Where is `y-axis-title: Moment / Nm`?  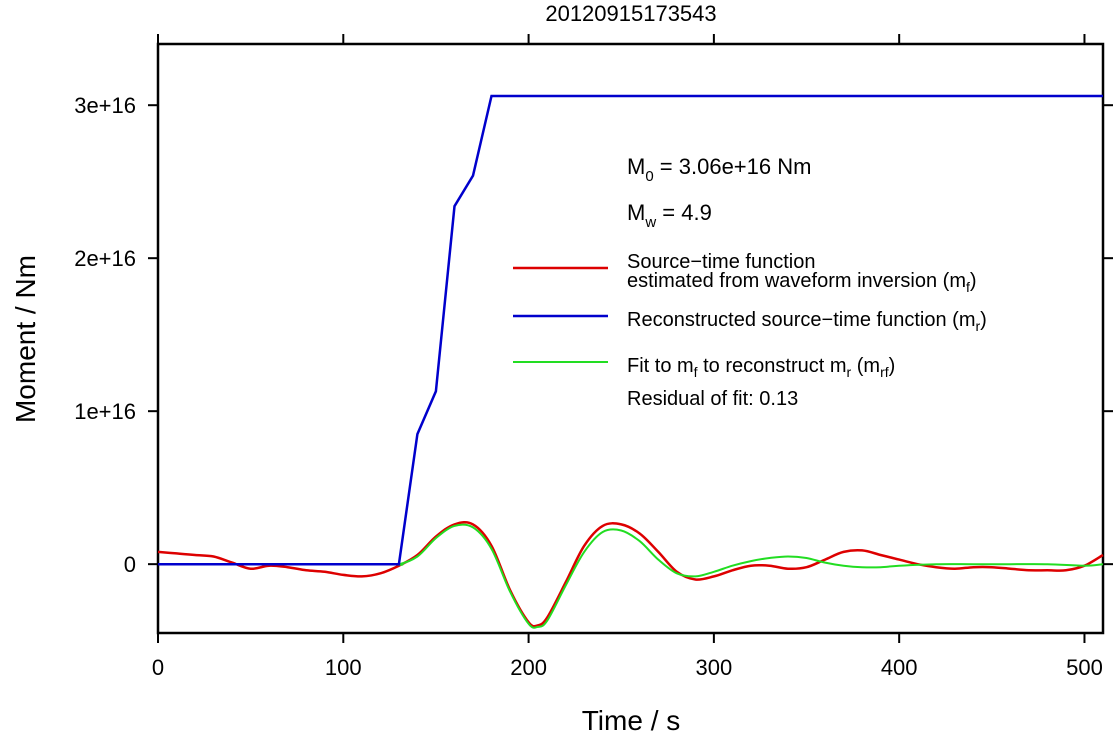 y-axis-title: Moment / Nm is located at coordinates (25, 339).